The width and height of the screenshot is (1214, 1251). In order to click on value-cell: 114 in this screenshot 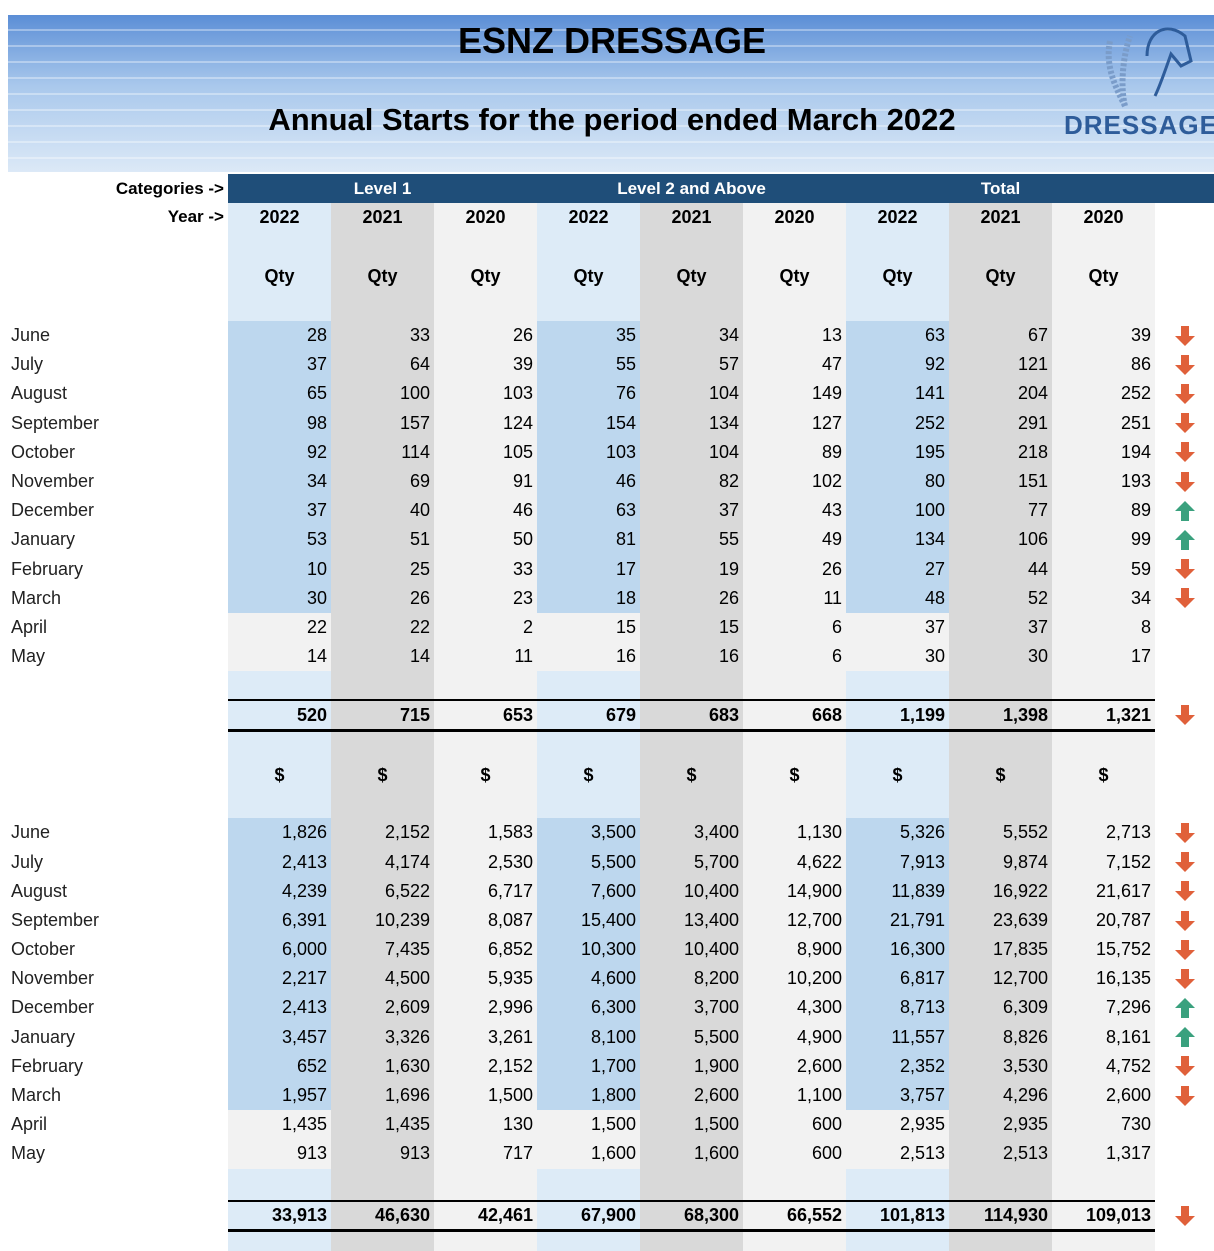, I will do `click(382, 452)`.